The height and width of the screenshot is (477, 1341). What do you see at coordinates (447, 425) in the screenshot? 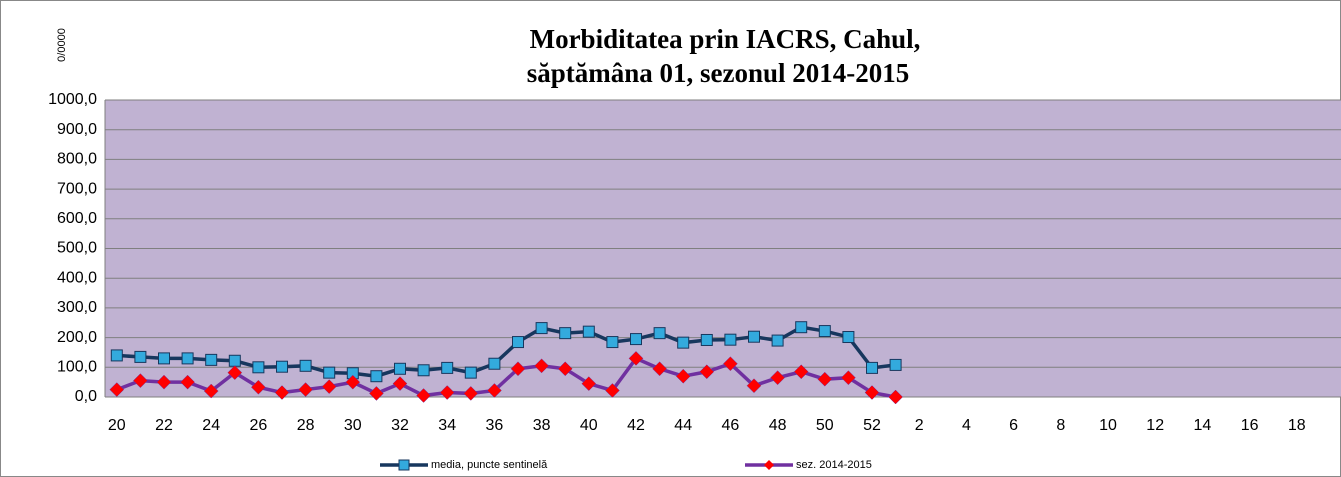
I see `x-tick-label: 34` at bounding box center [447, 425].